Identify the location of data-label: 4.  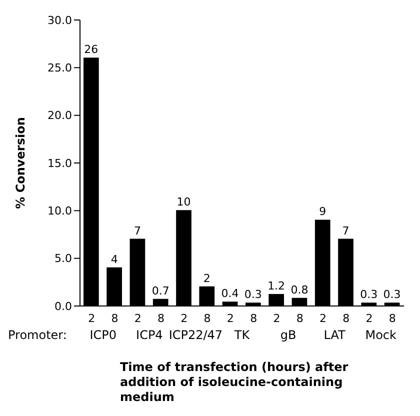
(114, 259).